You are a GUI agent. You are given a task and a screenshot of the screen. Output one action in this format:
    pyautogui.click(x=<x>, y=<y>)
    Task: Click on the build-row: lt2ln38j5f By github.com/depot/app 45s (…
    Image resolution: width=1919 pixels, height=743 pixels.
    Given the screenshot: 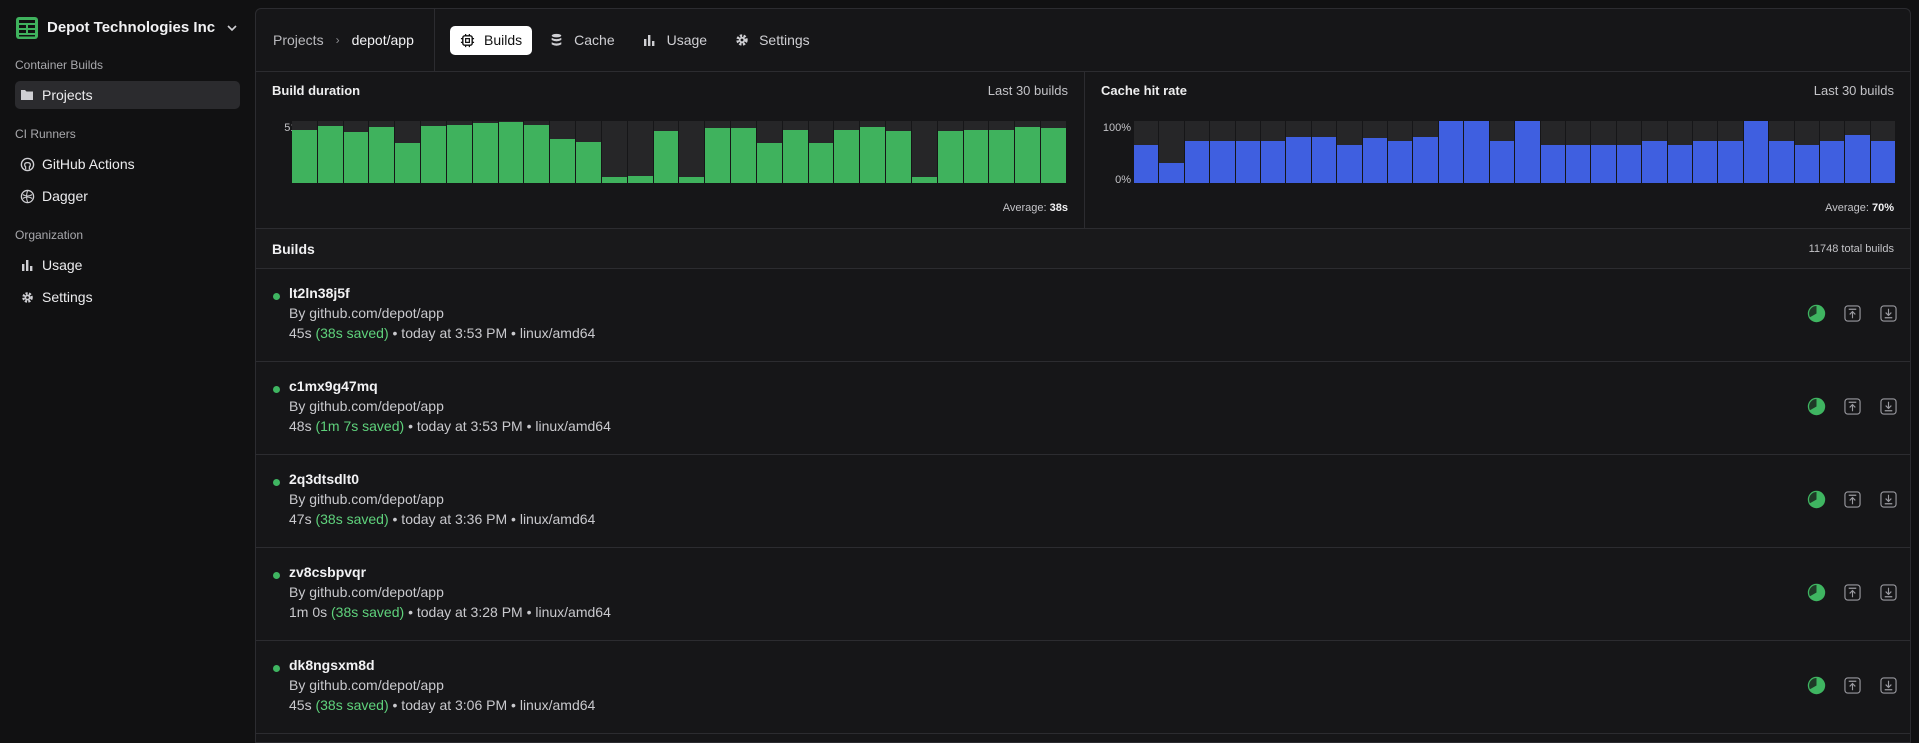 What is the action you would take?
    pyautogui.click(x=1083, y=315)
    